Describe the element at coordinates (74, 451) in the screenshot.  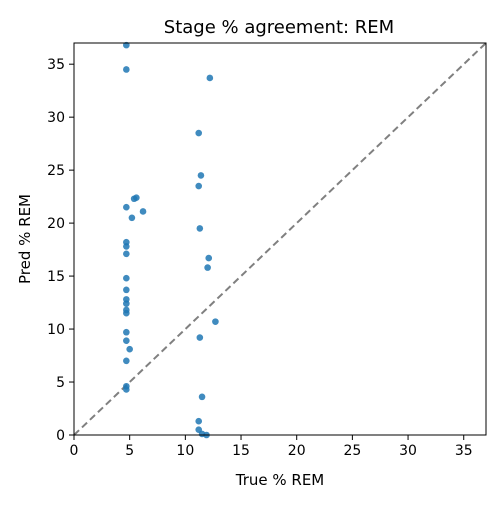
I see `x-tick-label: 0` at that location.